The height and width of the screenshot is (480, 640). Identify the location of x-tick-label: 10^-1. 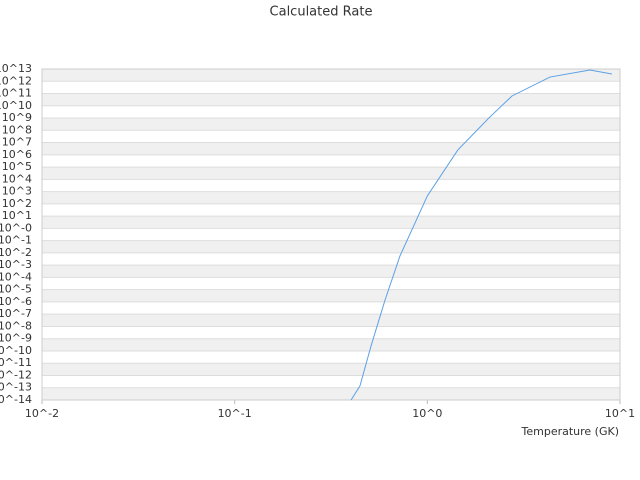
(235, 413).